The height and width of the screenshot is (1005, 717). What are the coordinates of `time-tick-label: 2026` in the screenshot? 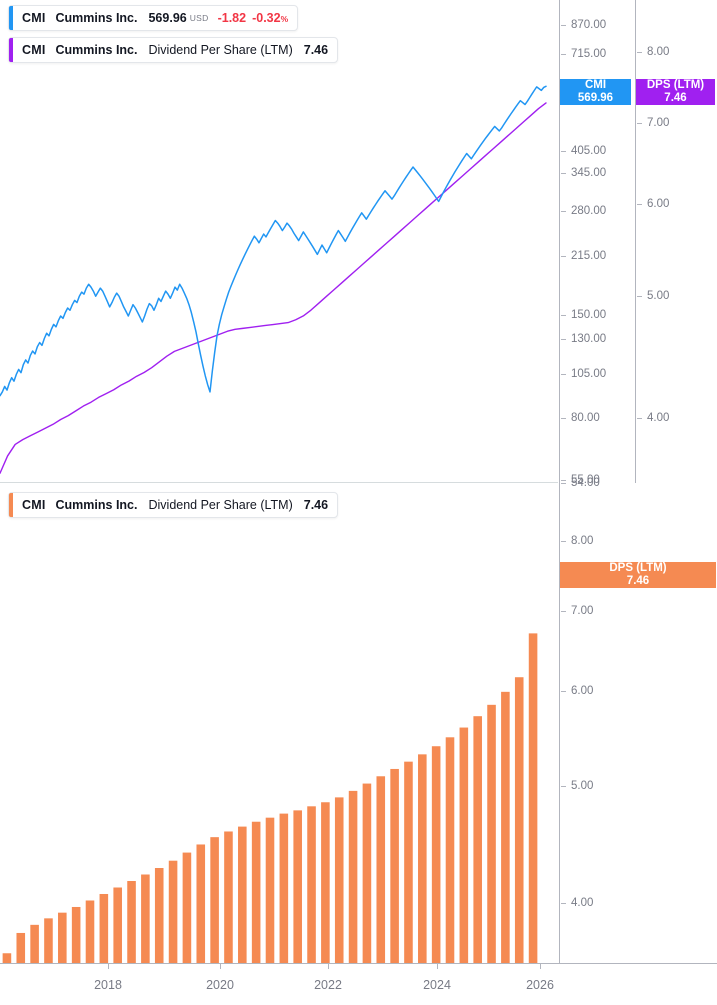 It's located at (540, 985).